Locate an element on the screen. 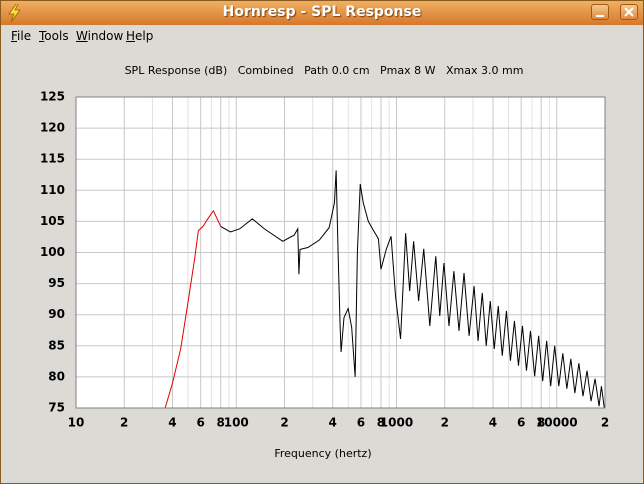 This screenshot has height=484, width=644. menu-bar: File Tools Window Help is located at coordinates (322, 36).